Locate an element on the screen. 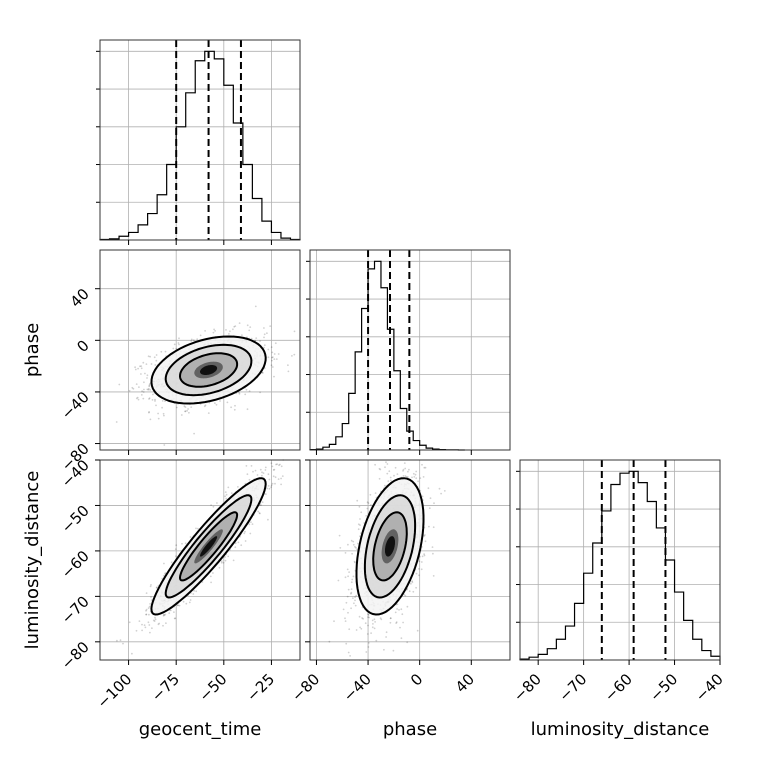  panel-joint-geocent-time-phase is located at coordinates (200, 350).